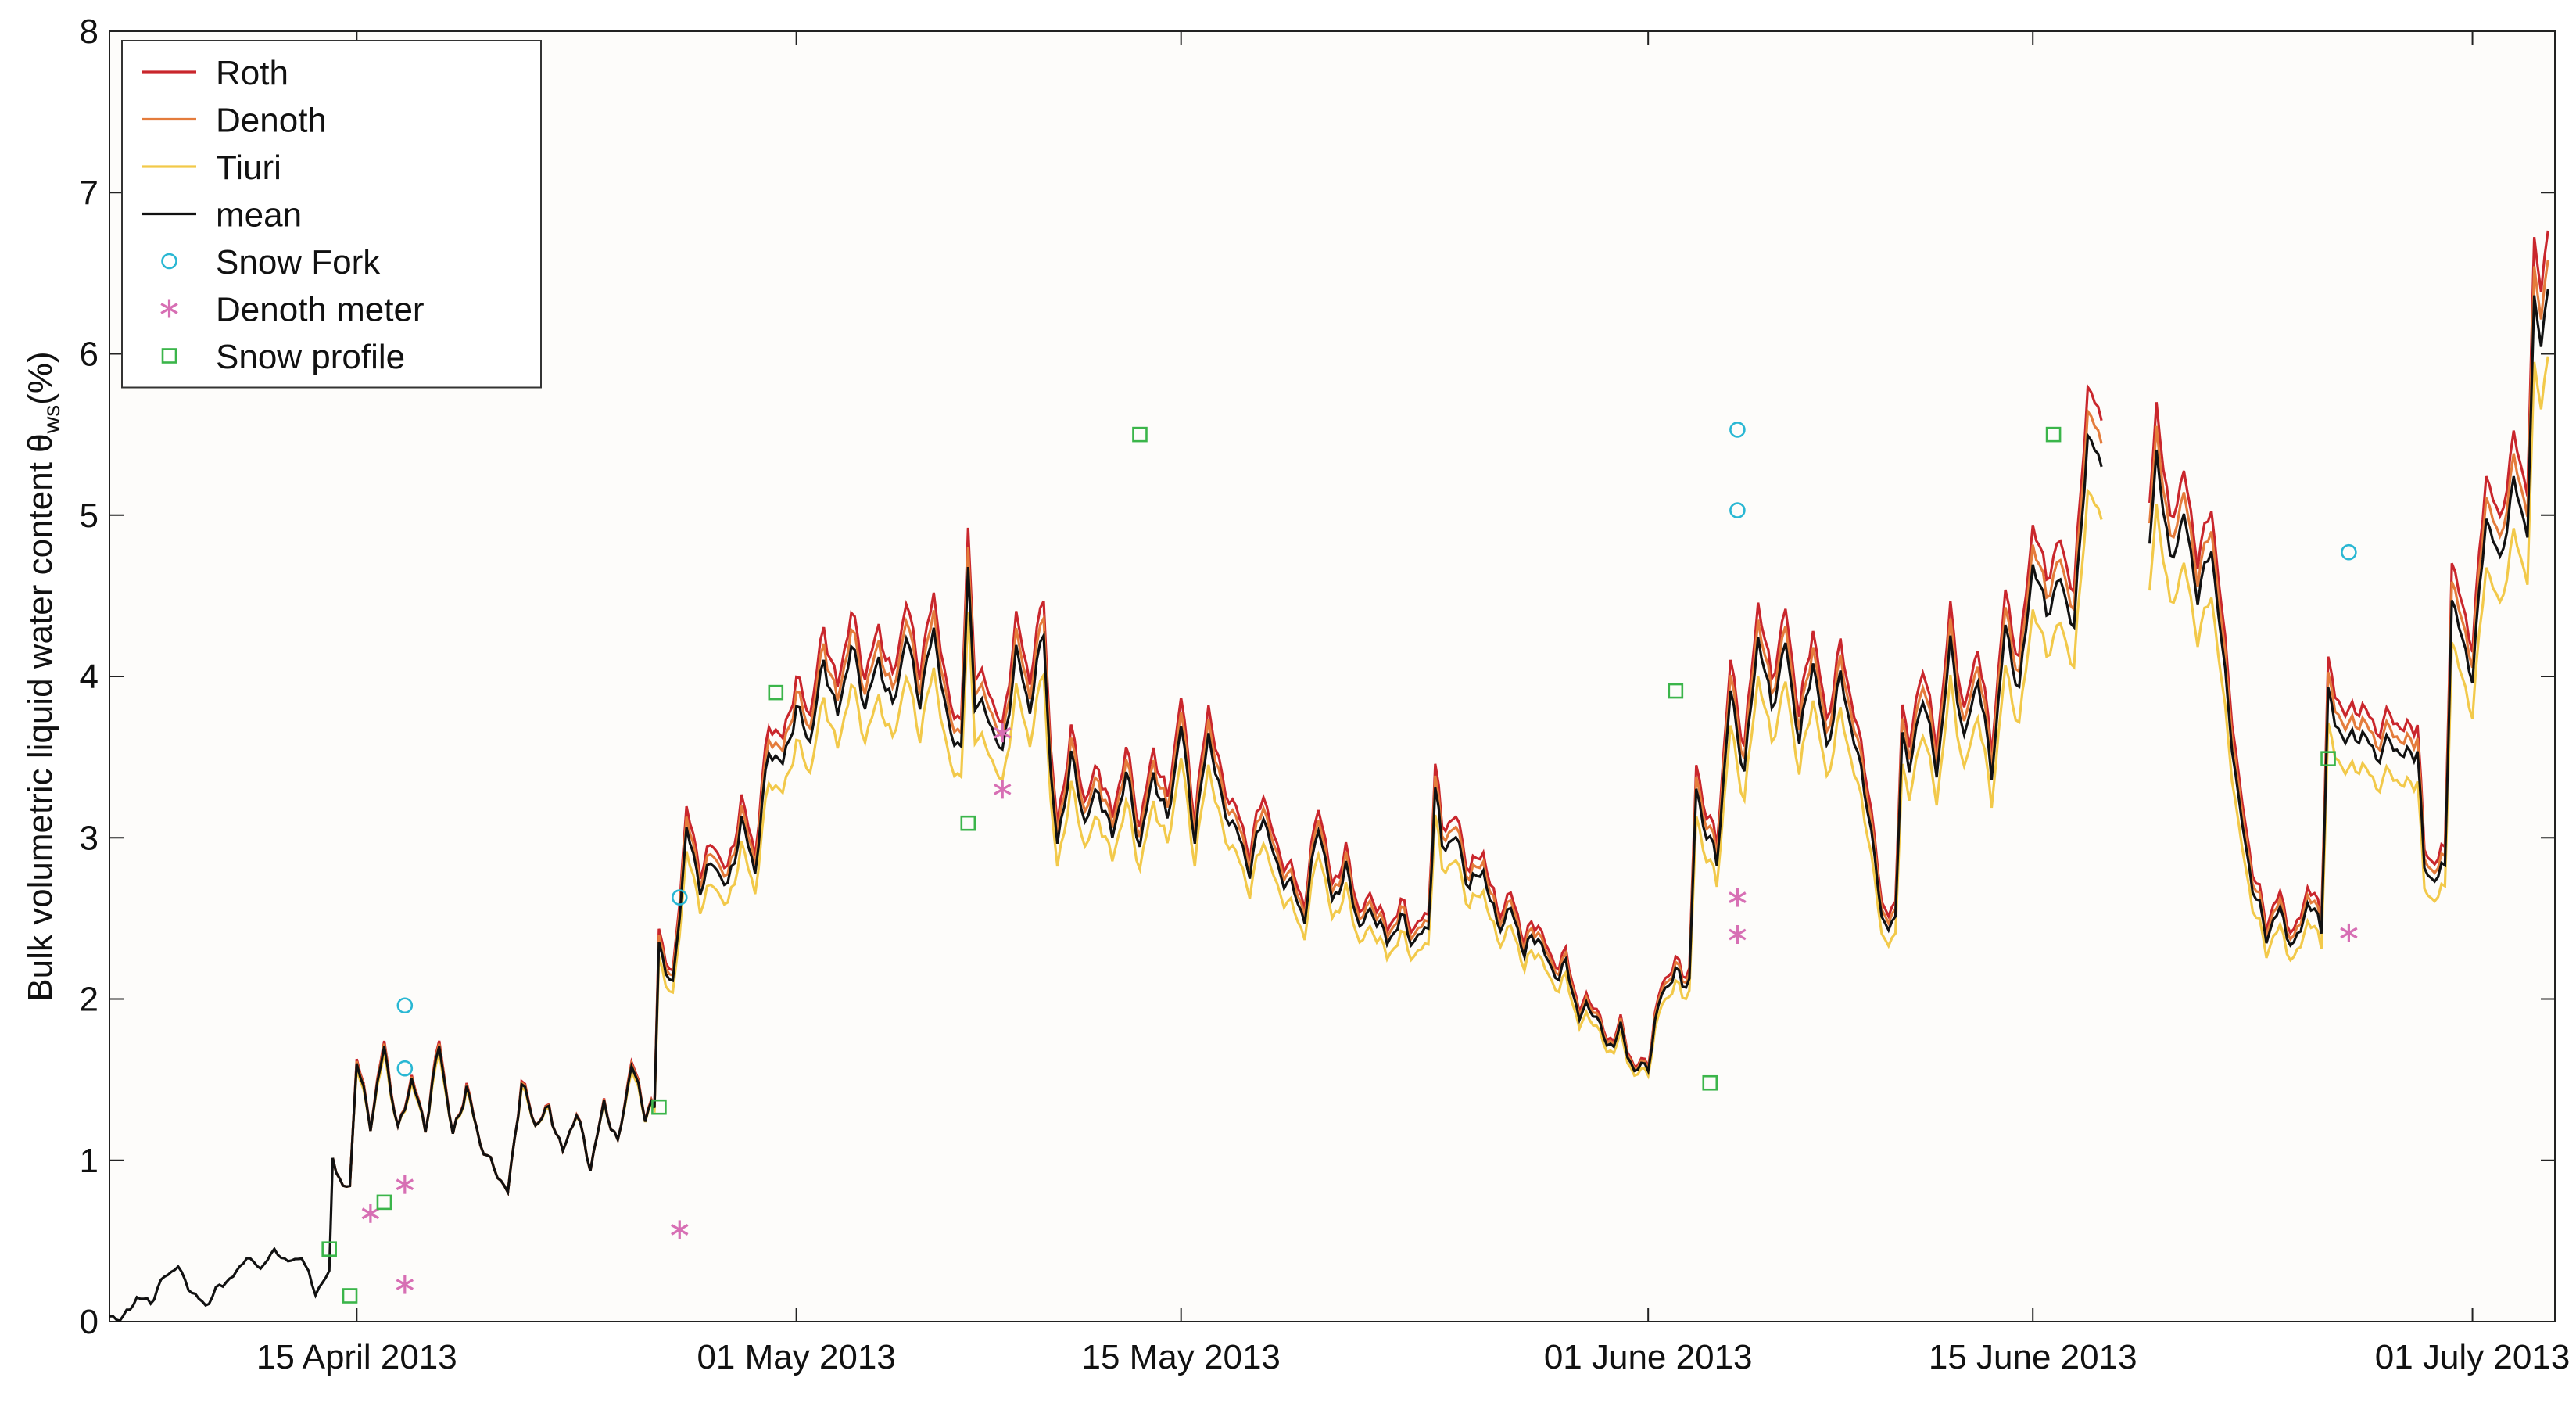 Image resolution: width=2576 pixels, height=1417 pixels. I want to click on y-axis-label-unit: (%), so click(40, 378).